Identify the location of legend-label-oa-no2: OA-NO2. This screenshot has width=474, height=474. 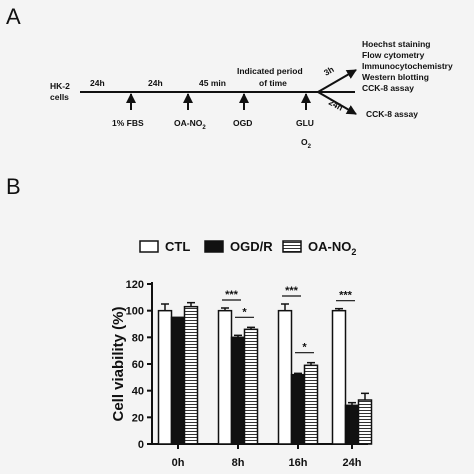
(332, 248).